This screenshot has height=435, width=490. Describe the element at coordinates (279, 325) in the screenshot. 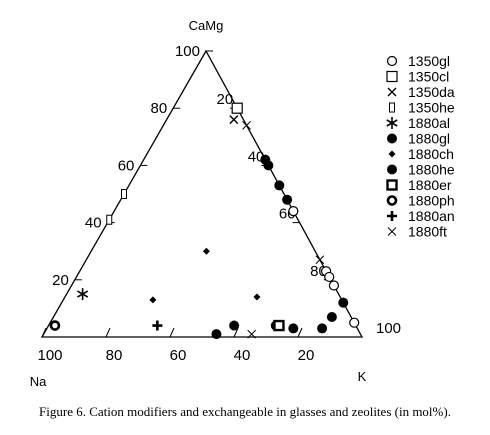

I see `data-point-1880er` at that location.